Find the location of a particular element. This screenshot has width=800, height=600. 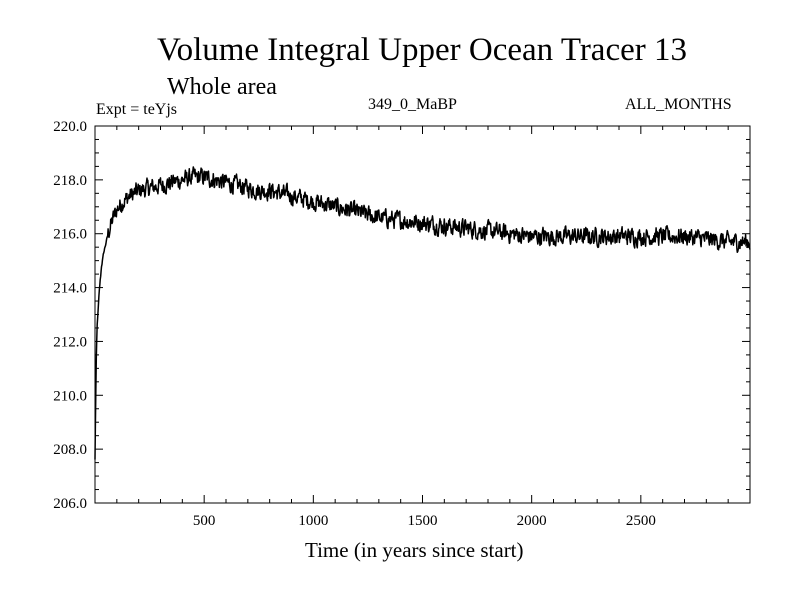

x-tick-label: 1000 is located at coordinates (313, 521).